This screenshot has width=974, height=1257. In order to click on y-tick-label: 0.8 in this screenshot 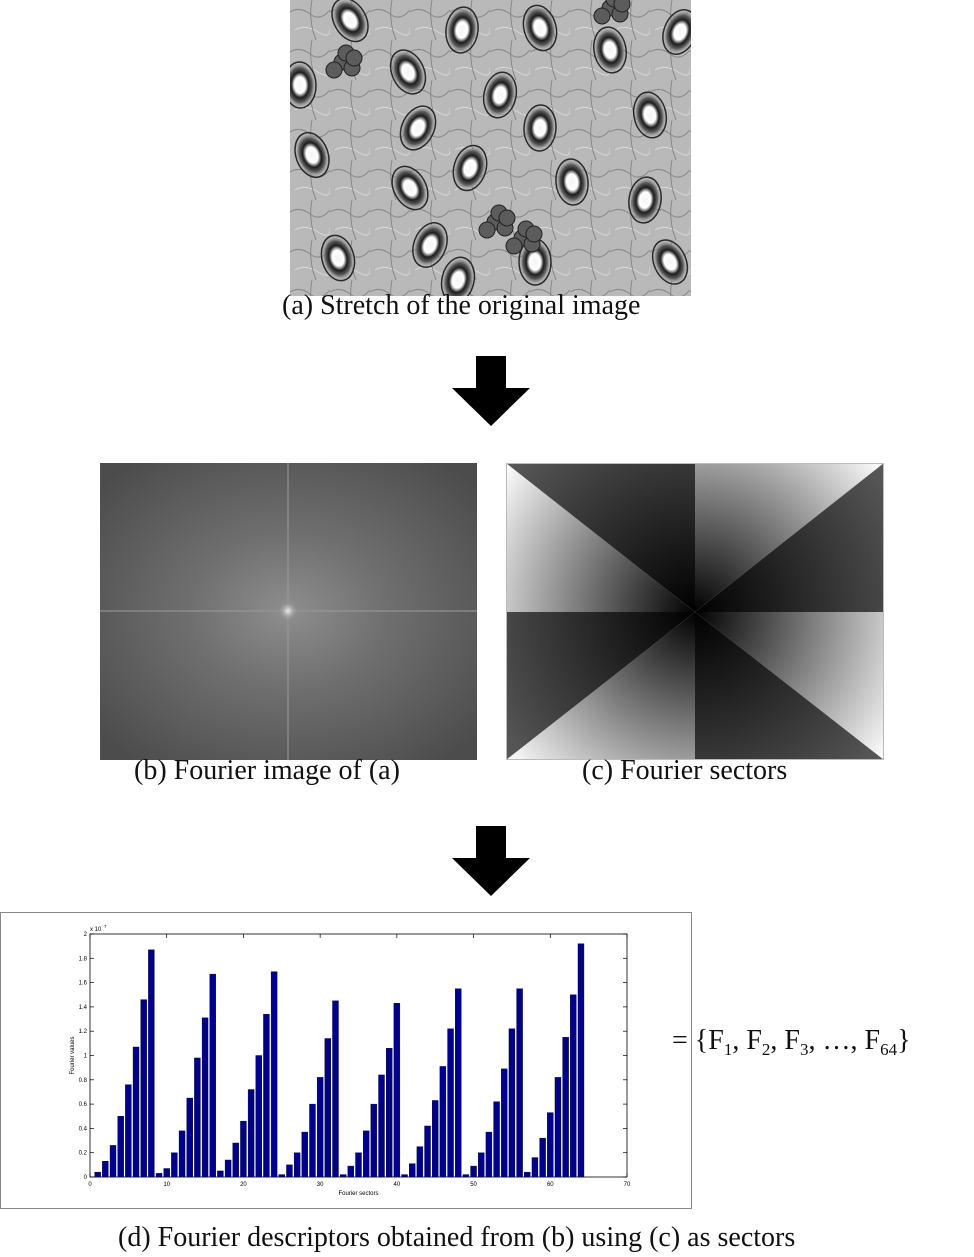, I will do `click(83, 1081)`.